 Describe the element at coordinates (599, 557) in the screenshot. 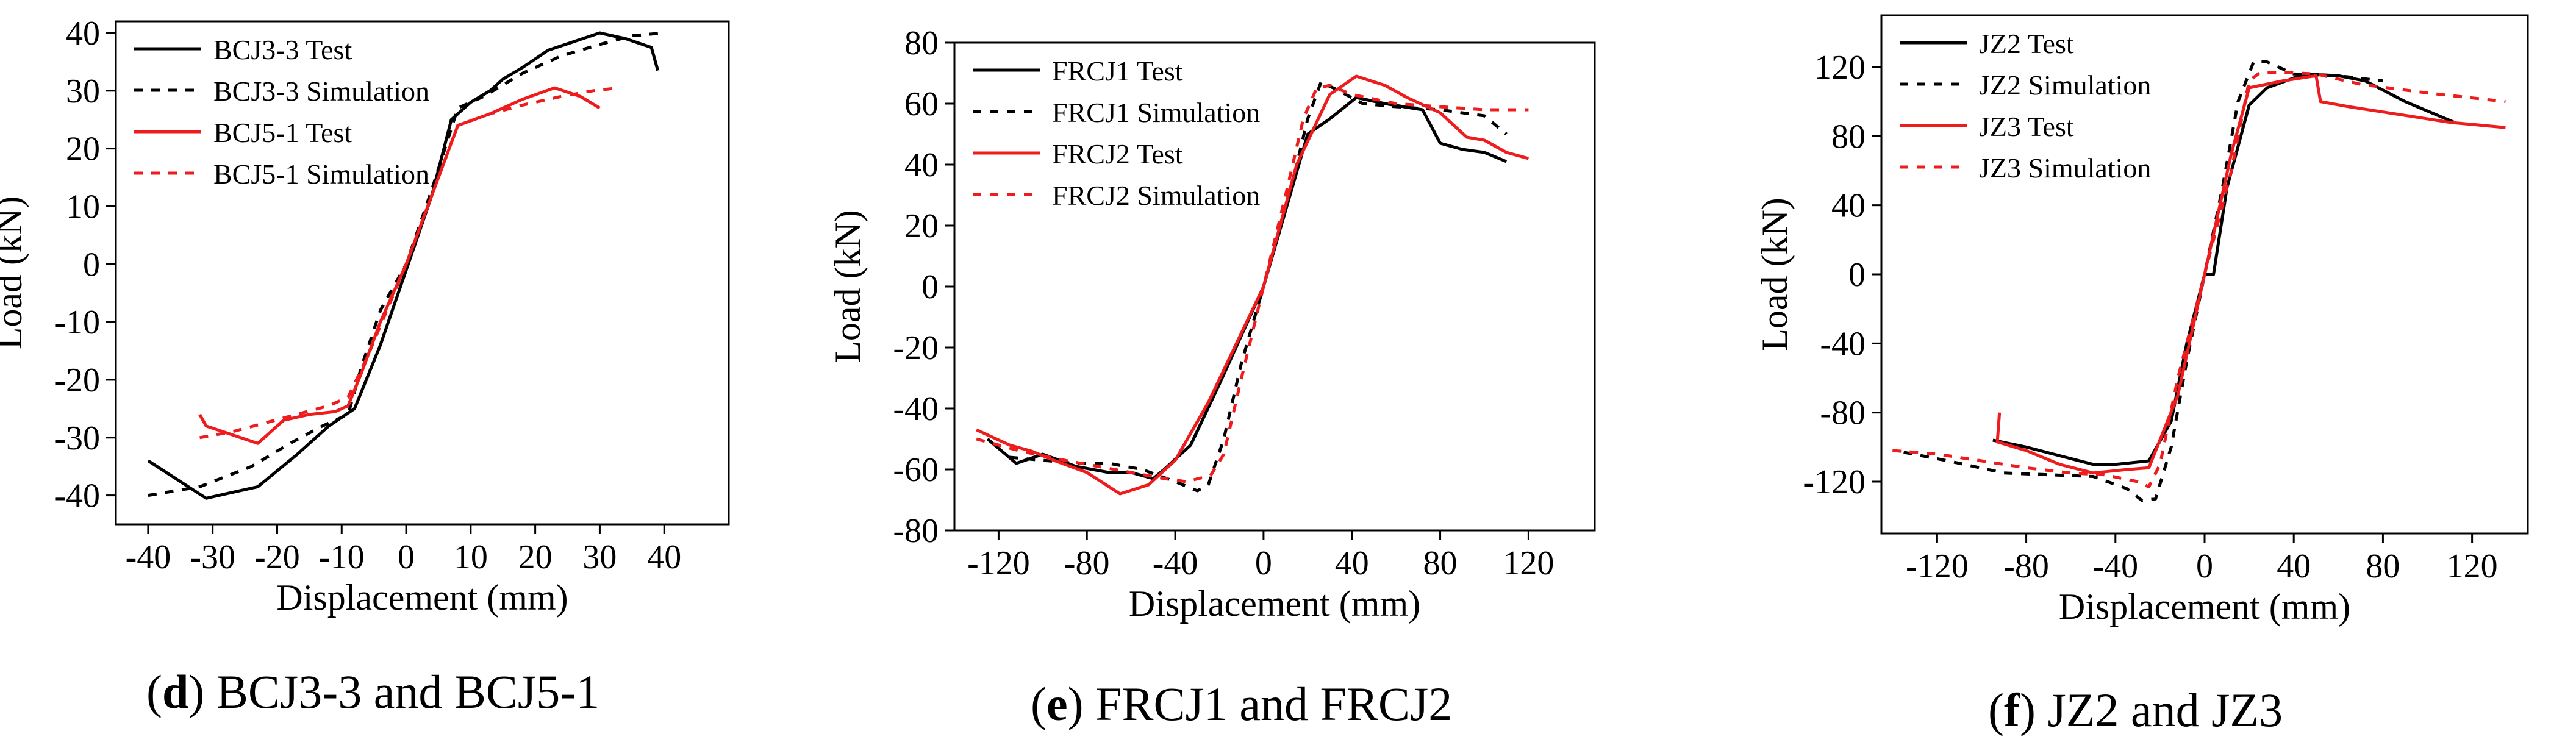

I see `x-tick-label: 30` at that location.